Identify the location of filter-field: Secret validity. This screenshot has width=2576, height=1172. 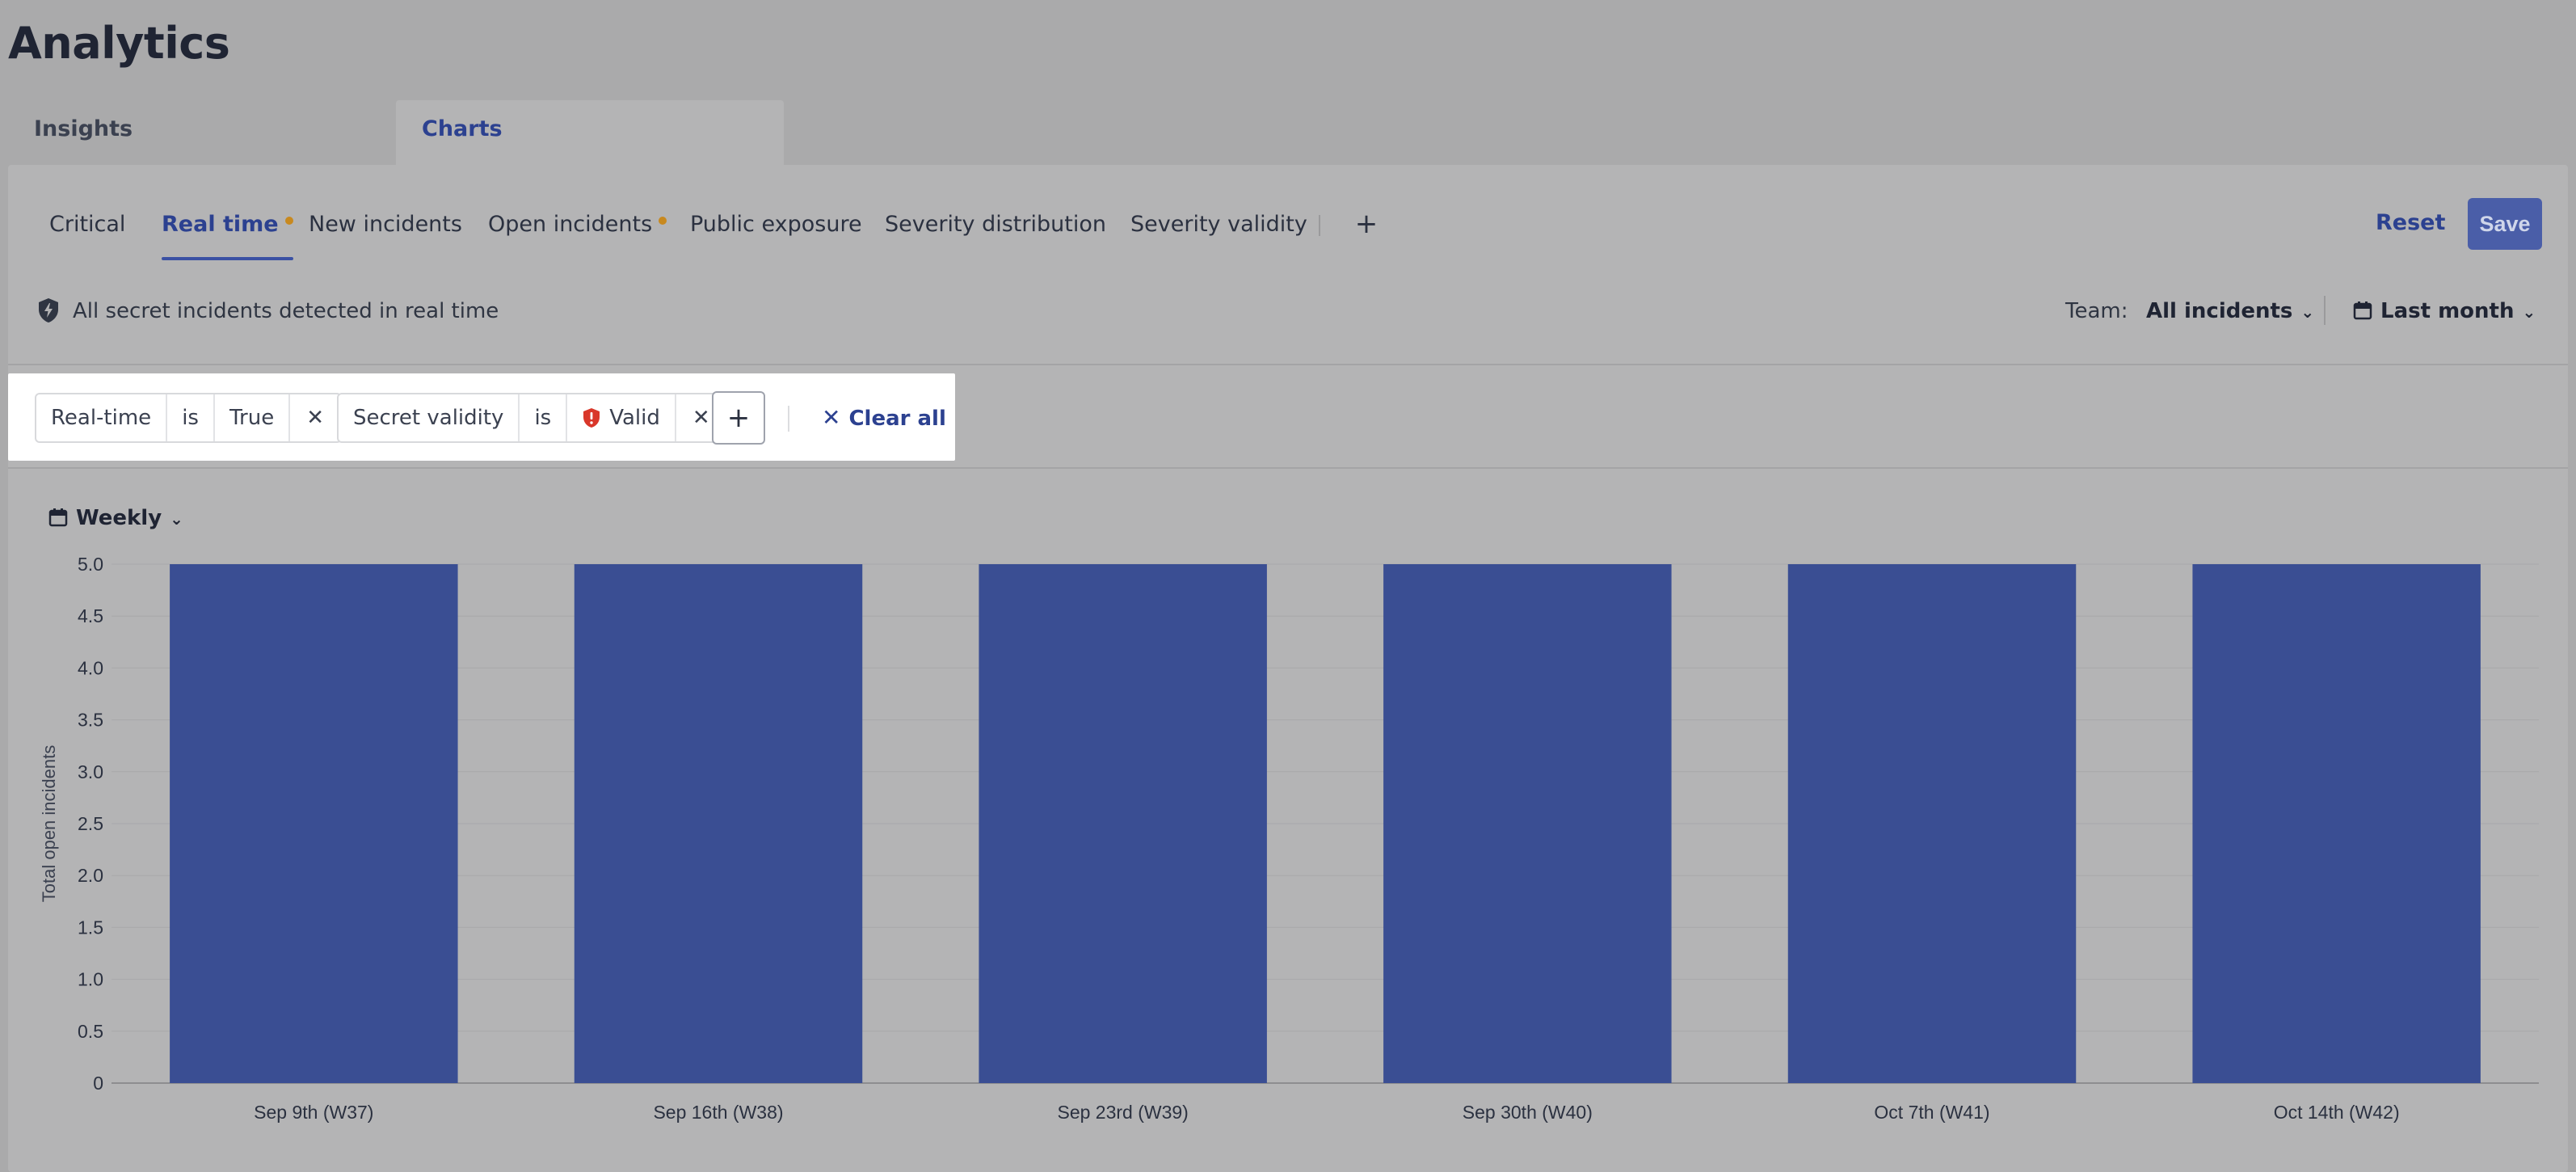
(429, 417).